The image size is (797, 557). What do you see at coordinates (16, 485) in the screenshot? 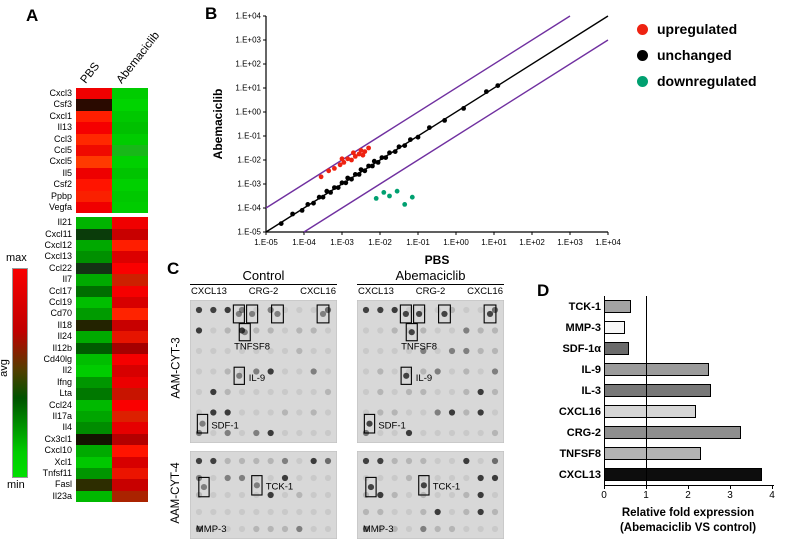
I see `colorbar-min-label: min` at bounding box center [16, 485].